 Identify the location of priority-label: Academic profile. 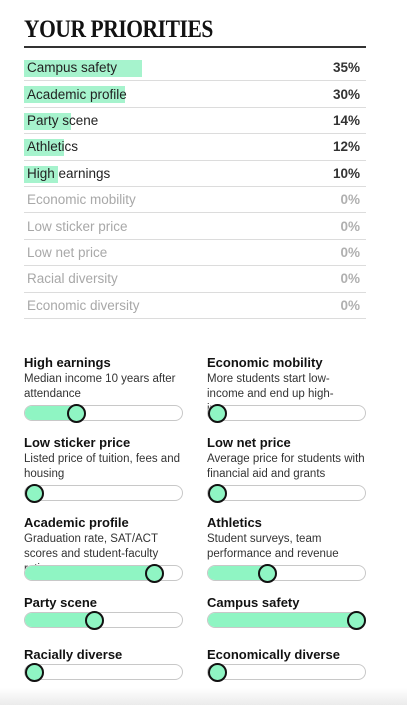
(77, 94).